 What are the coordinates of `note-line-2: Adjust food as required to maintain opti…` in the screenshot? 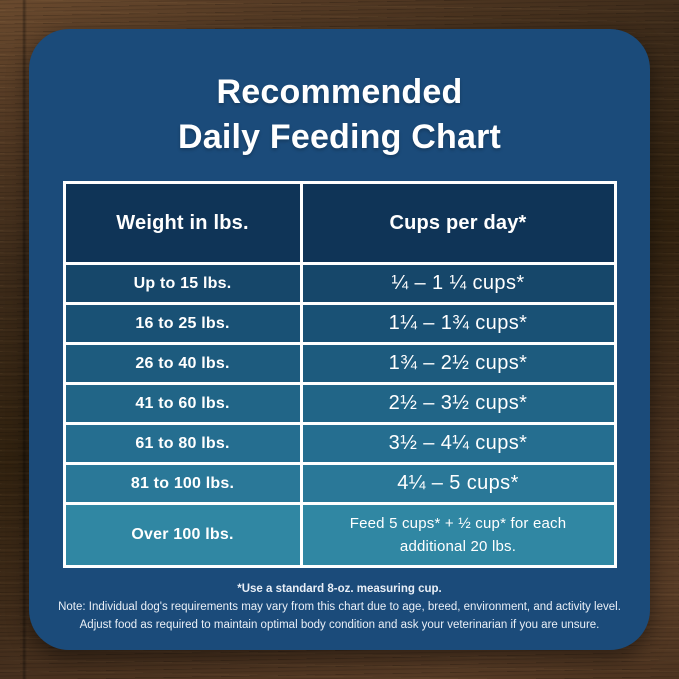 It's located at (339, 624).